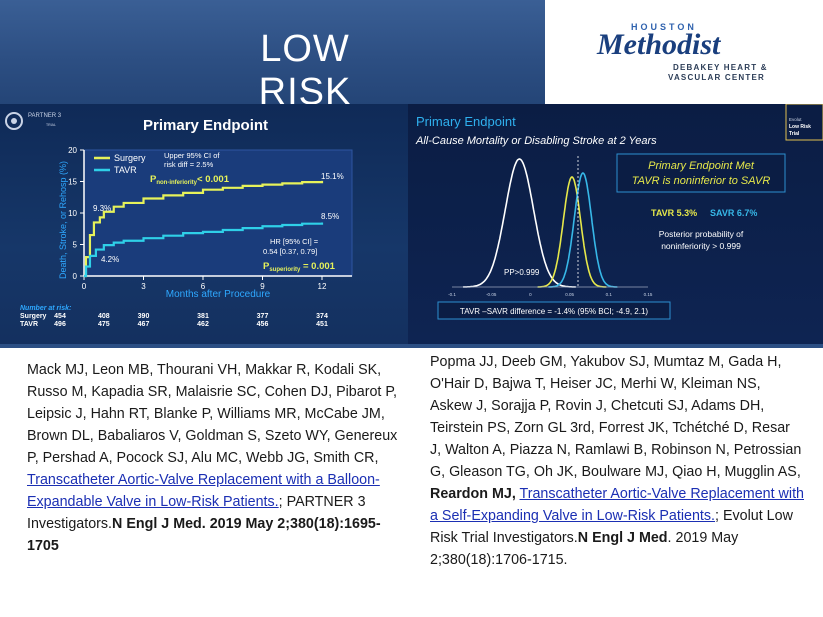  Describe the element at coordinates (104, 324) in the screenshot. I see `at-risk-value: 475` at that location.